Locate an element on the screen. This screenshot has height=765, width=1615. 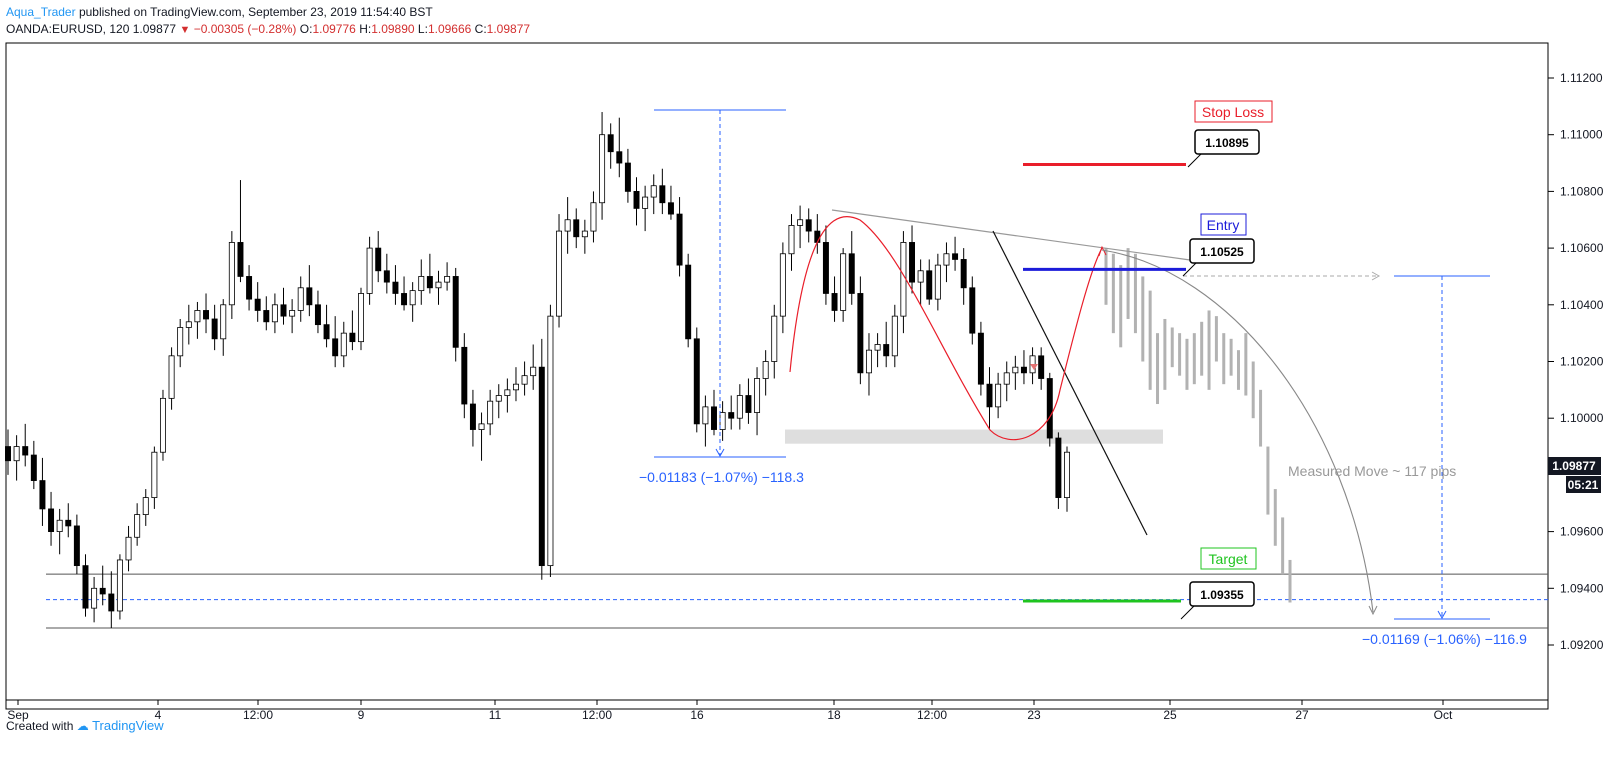
author-link: Aqua_Trader is located at coordinates (41, 12).